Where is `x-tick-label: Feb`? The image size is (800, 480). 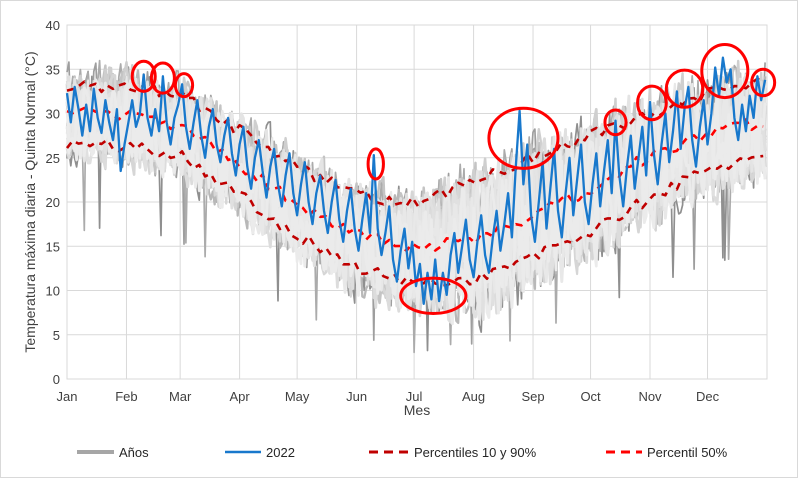 x-tick-label: Feb is located at coordinates (126, 396).